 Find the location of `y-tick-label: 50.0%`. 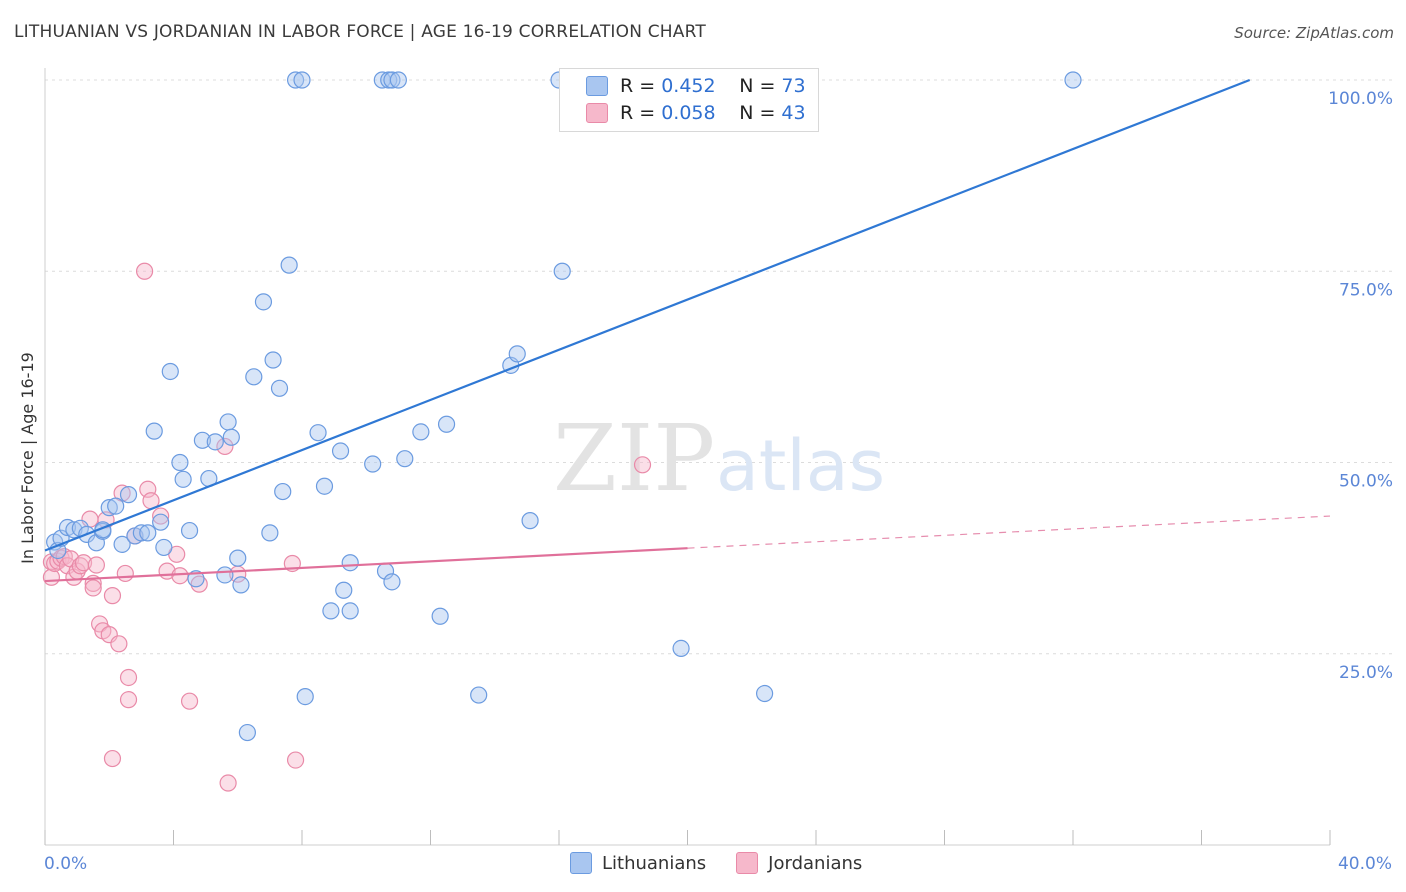

y-tick-label: 50.0% is located at coordinates (1366, 482).